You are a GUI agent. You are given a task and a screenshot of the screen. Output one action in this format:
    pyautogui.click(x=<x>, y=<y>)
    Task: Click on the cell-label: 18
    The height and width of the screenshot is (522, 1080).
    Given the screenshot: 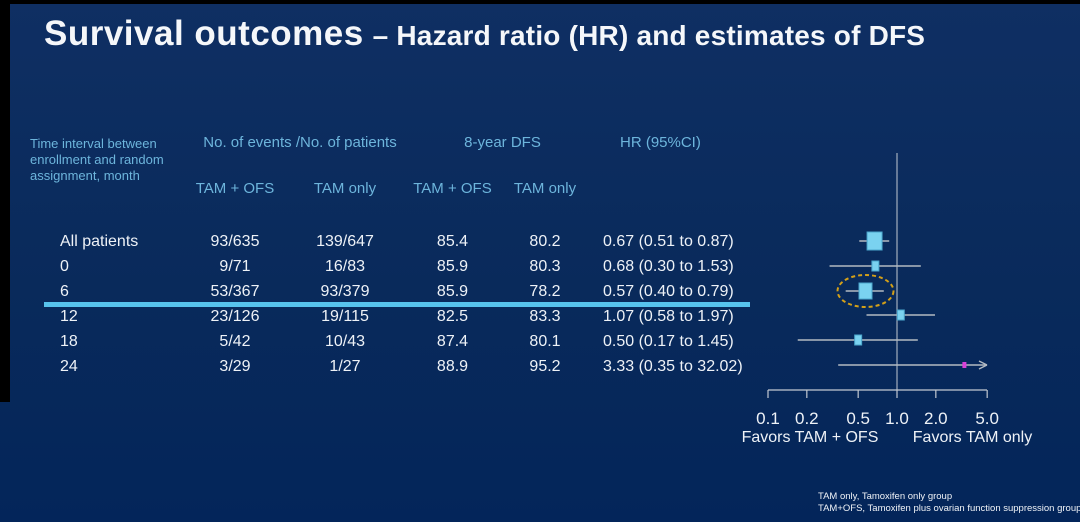 What is the action you would take?
    pyautogui.click(x=69, y=341)
    